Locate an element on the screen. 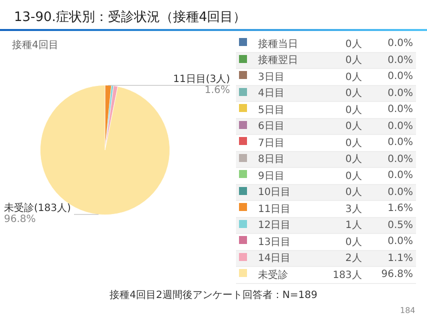 This screenshot has width=427, height=320. legend-label: 10日目 is located at coordinates (286, 192).